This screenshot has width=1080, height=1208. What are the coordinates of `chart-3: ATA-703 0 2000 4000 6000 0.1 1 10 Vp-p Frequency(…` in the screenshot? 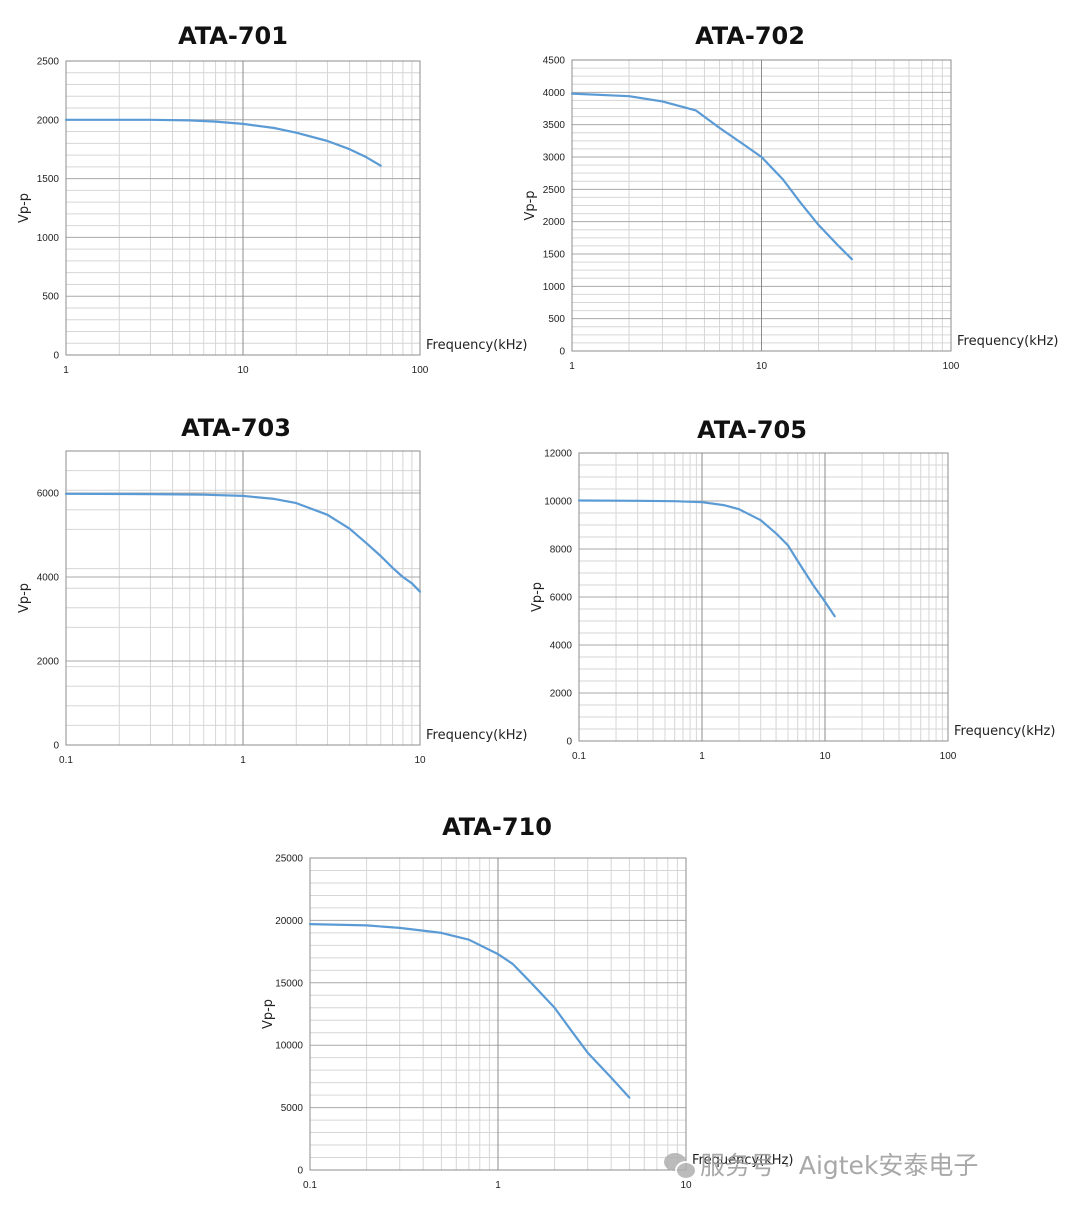 It's located at (272, 590).